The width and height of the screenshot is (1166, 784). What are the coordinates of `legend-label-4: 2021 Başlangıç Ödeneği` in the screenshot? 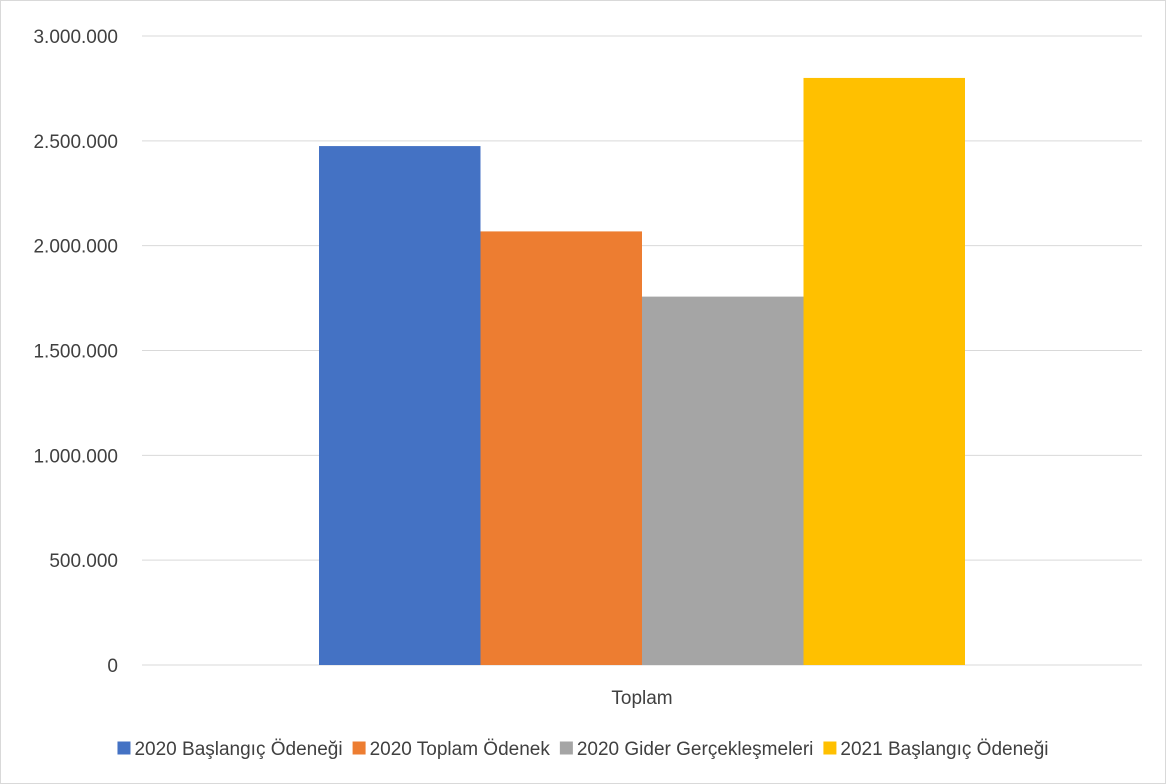 It's located at (944, 749).